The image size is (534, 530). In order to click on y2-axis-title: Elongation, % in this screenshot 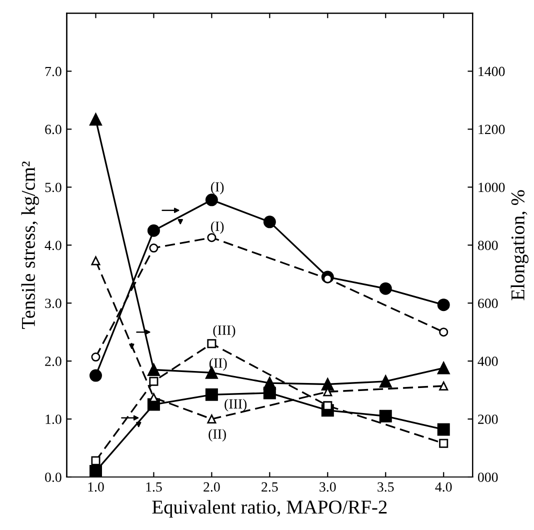, I will do `click(519, 245)`.